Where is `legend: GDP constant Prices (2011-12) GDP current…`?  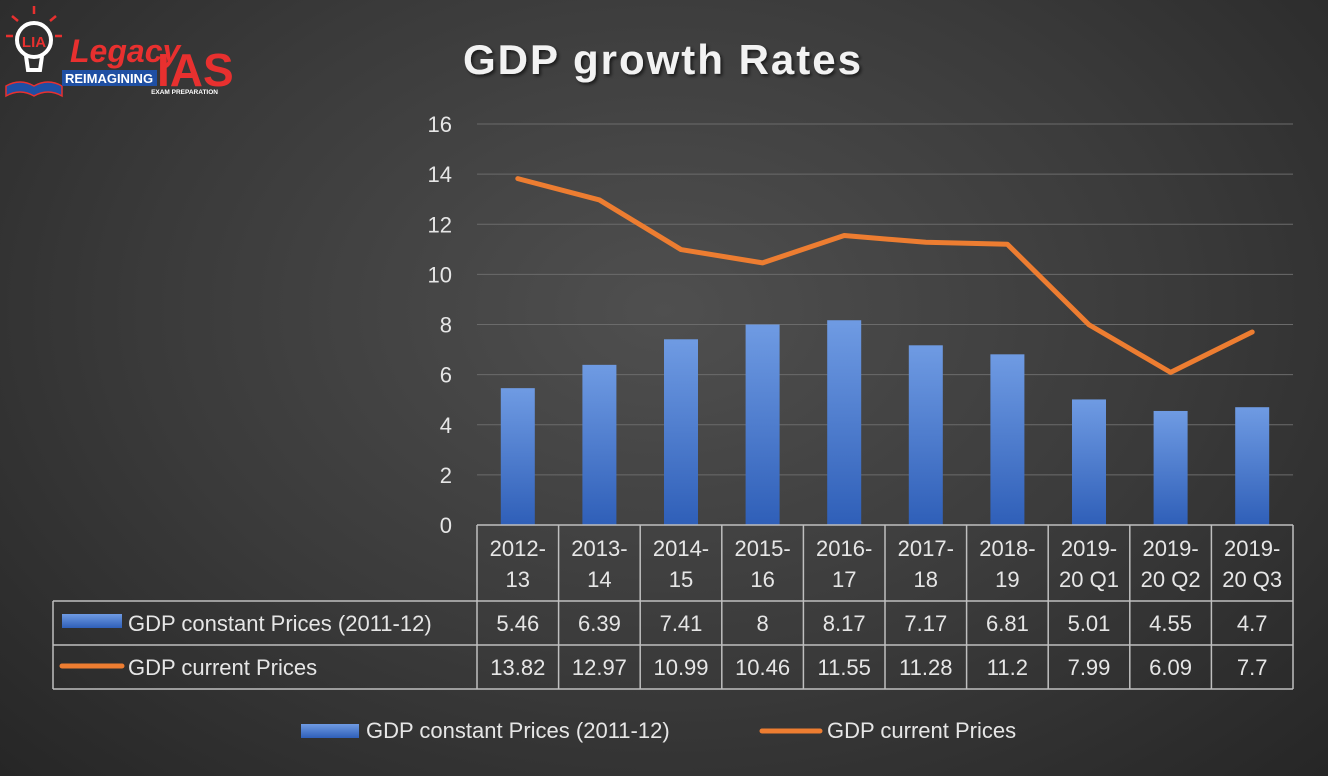 legend: GDP constant Prices (2011-12) GDP current… is located at coordinates (658, 730).